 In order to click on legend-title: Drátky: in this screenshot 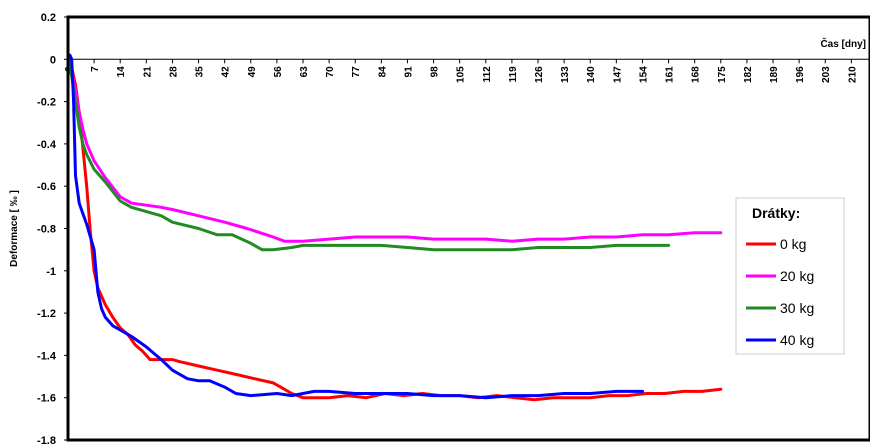, I will do `click(776, 213)`.